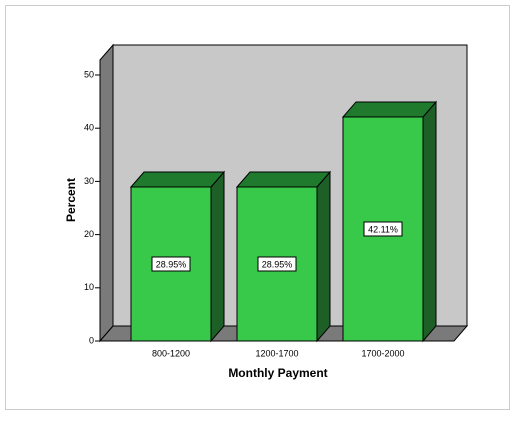 Image resolution: width=515 pixels, height=422 pixels. Describe the element at coordinates (171, 353) in the screenshot. I see `x-tick-label: 800-1200` at that location.